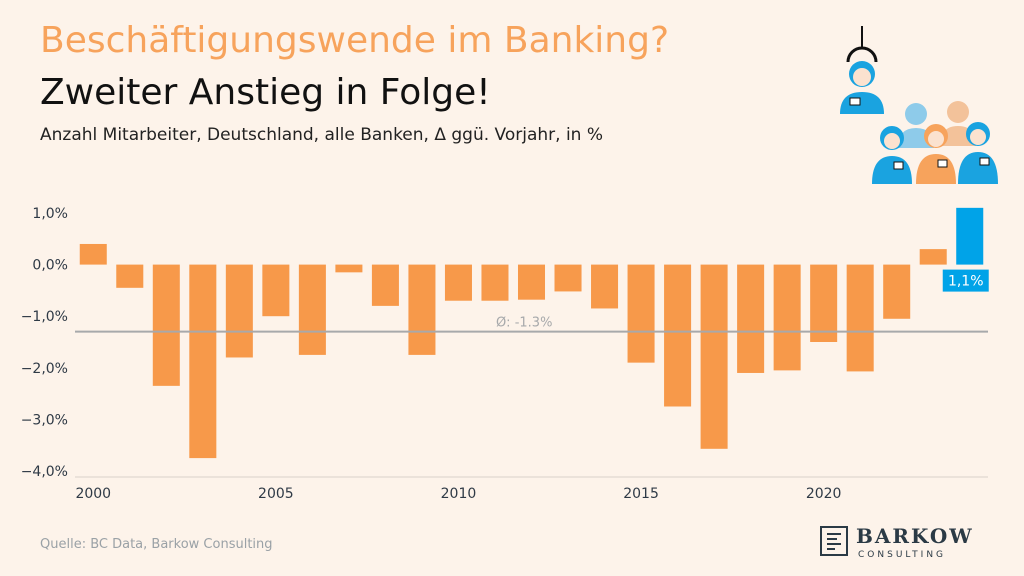 The width and height of the screenshot is (1024, 576). I want to click on highlight-label-box, so click(965, 280).